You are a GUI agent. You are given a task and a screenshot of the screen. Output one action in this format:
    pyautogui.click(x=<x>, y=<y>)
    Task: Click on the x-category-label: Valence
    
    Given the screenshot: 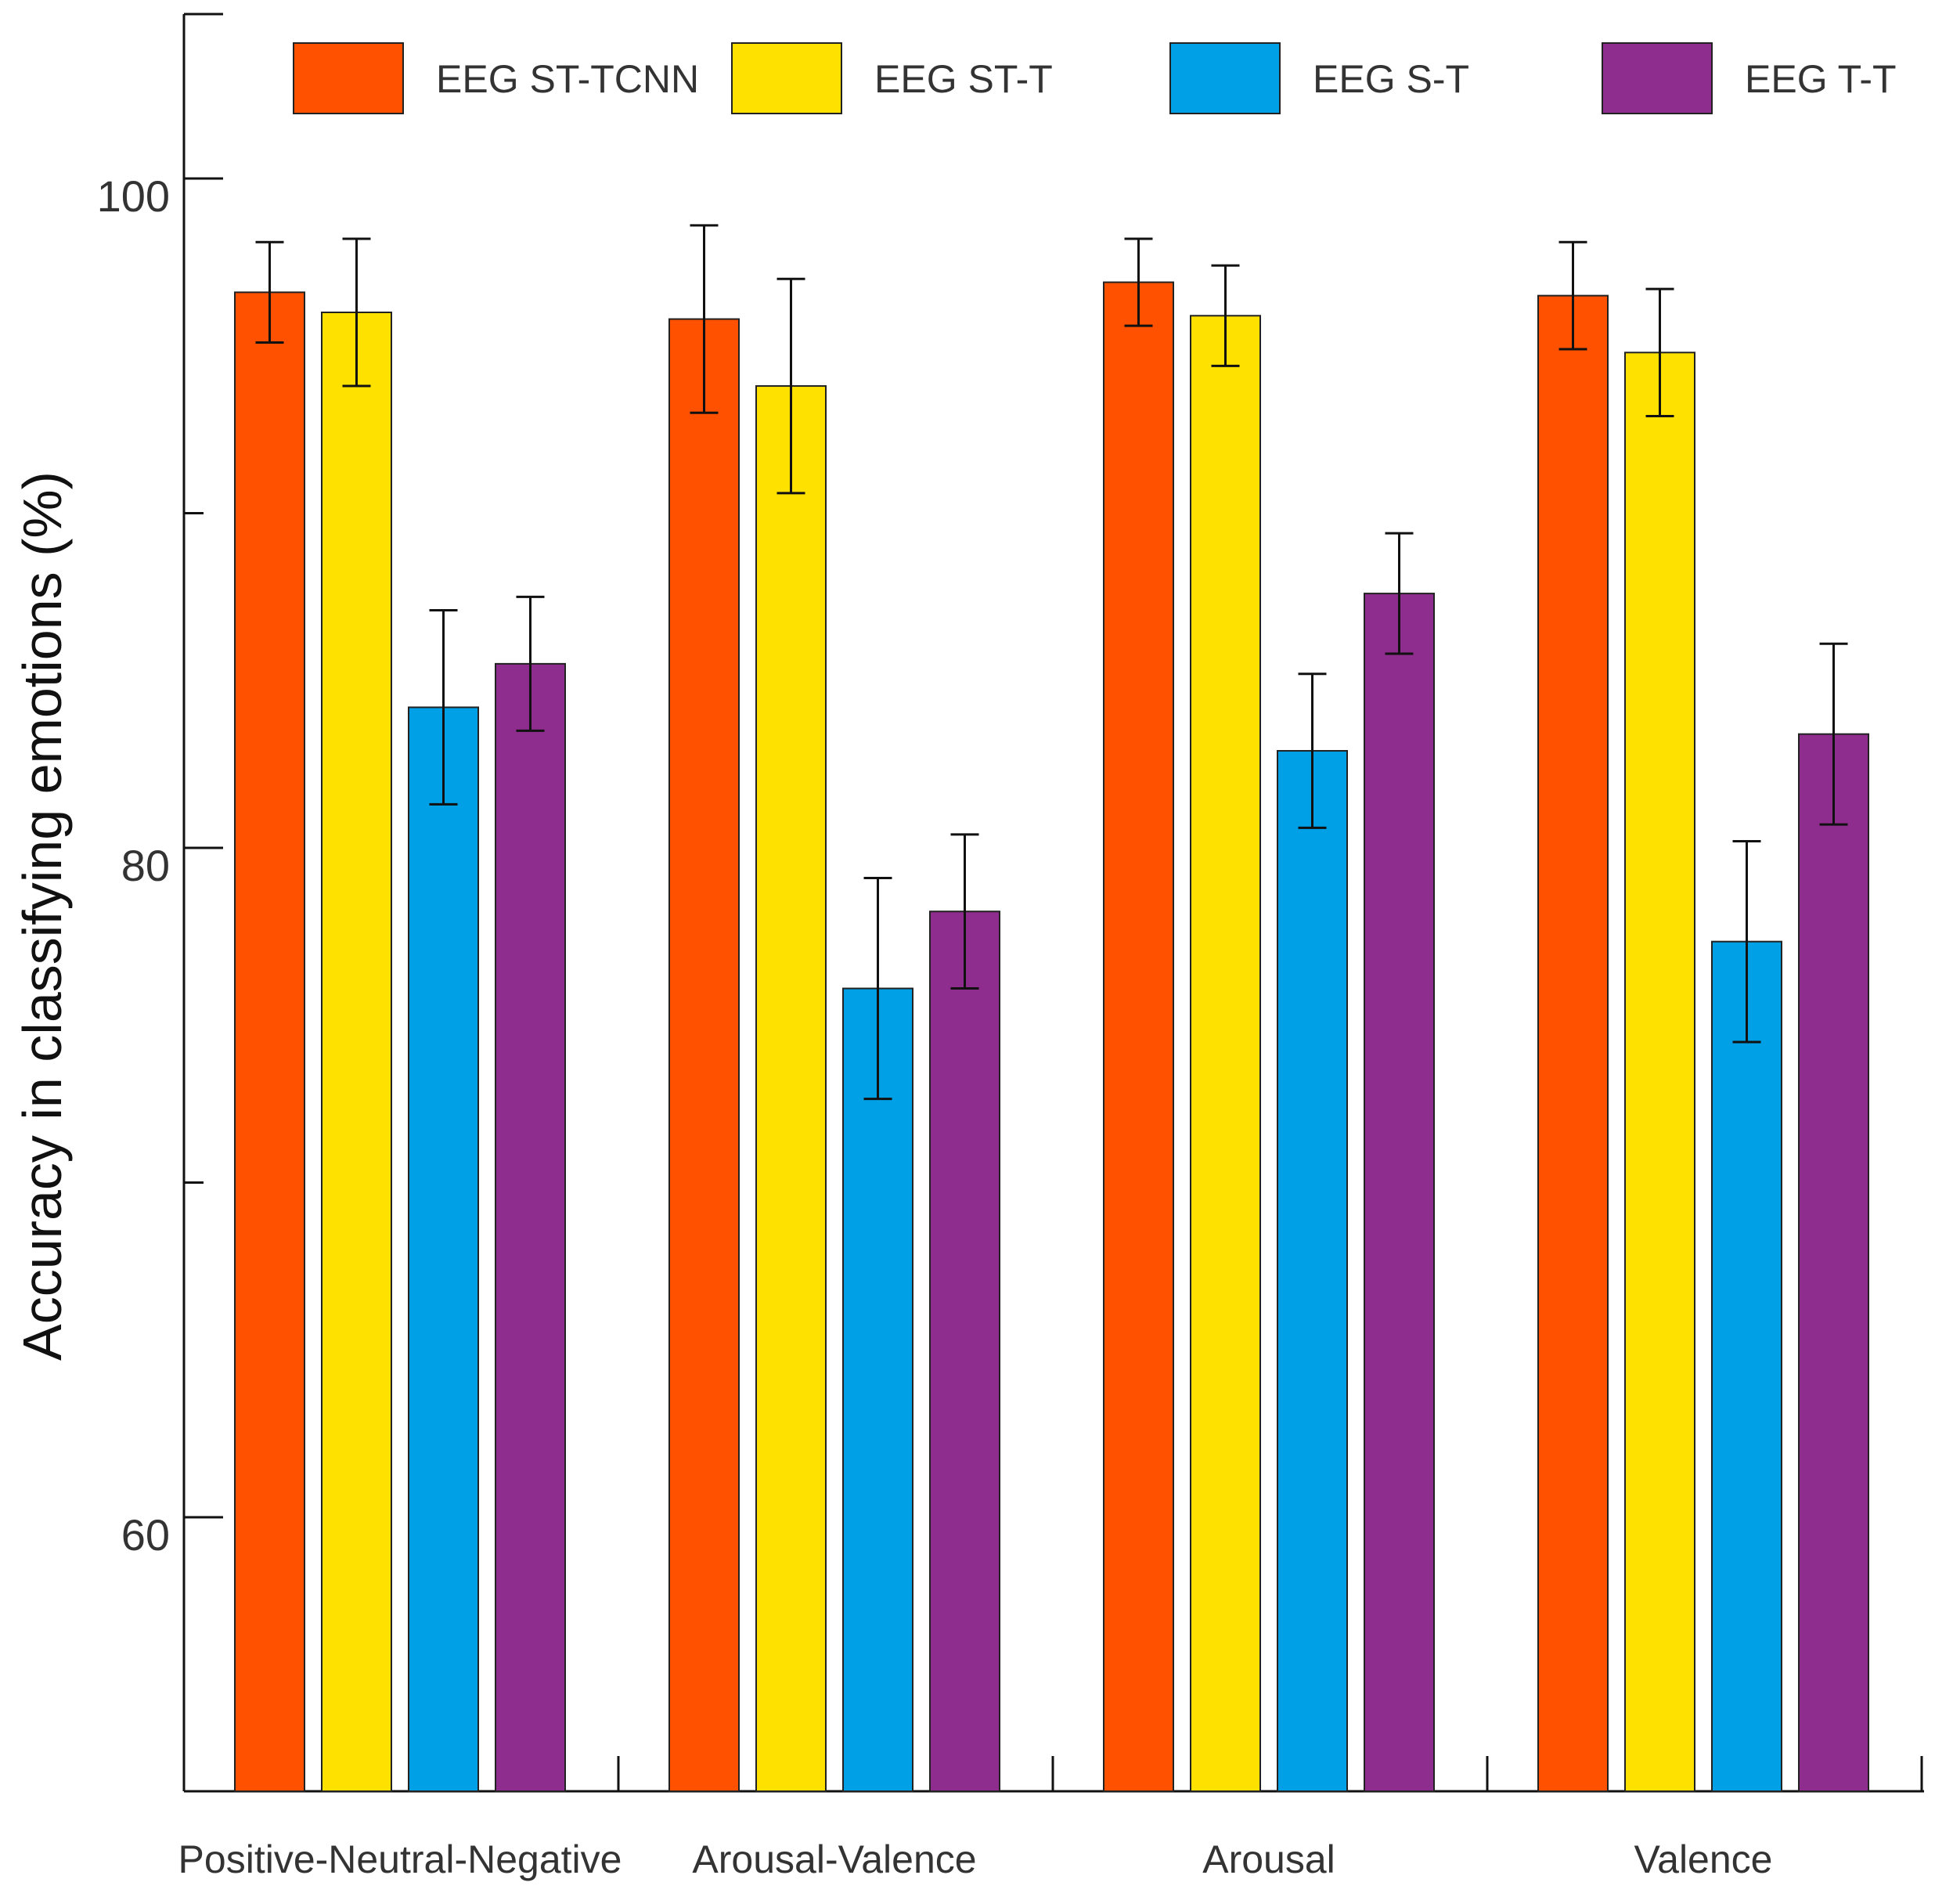 What is the action you would take?
    pyautogui.click(x=1704, y=1859)
    